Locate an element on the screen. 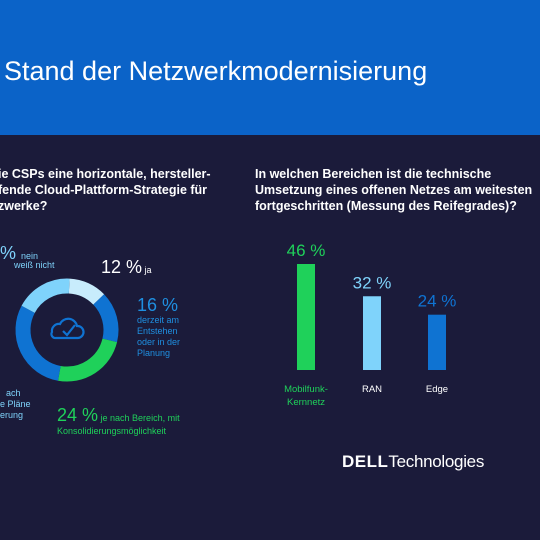  label-bereich-line2: Konsolidierungsmöglichkeit is located at coordinates (112, 430).